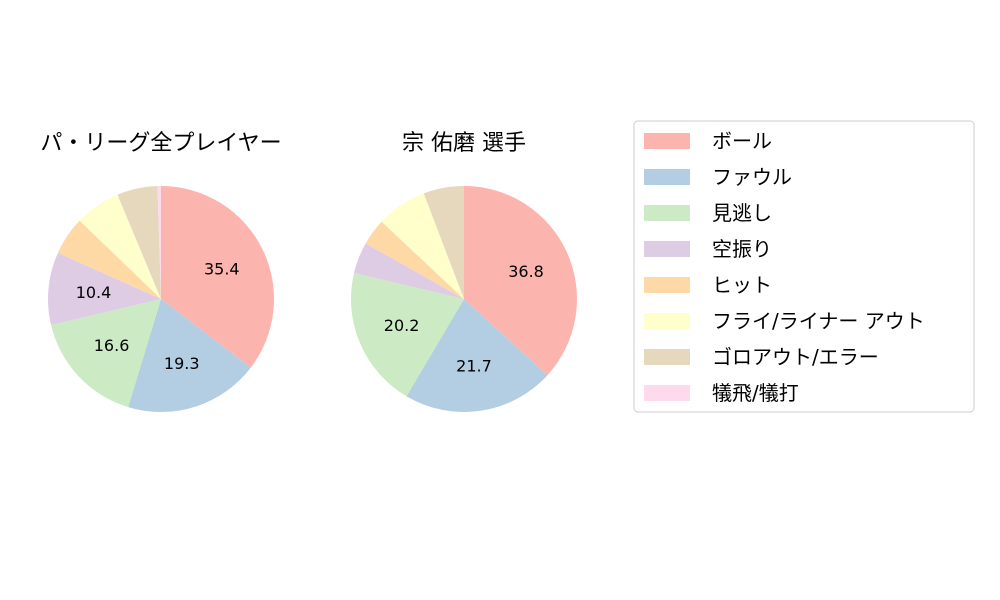  Describe the element at coordinates (159, 242) in the screenshot. I see `pie-slice-犠飛-犠打` at that location.